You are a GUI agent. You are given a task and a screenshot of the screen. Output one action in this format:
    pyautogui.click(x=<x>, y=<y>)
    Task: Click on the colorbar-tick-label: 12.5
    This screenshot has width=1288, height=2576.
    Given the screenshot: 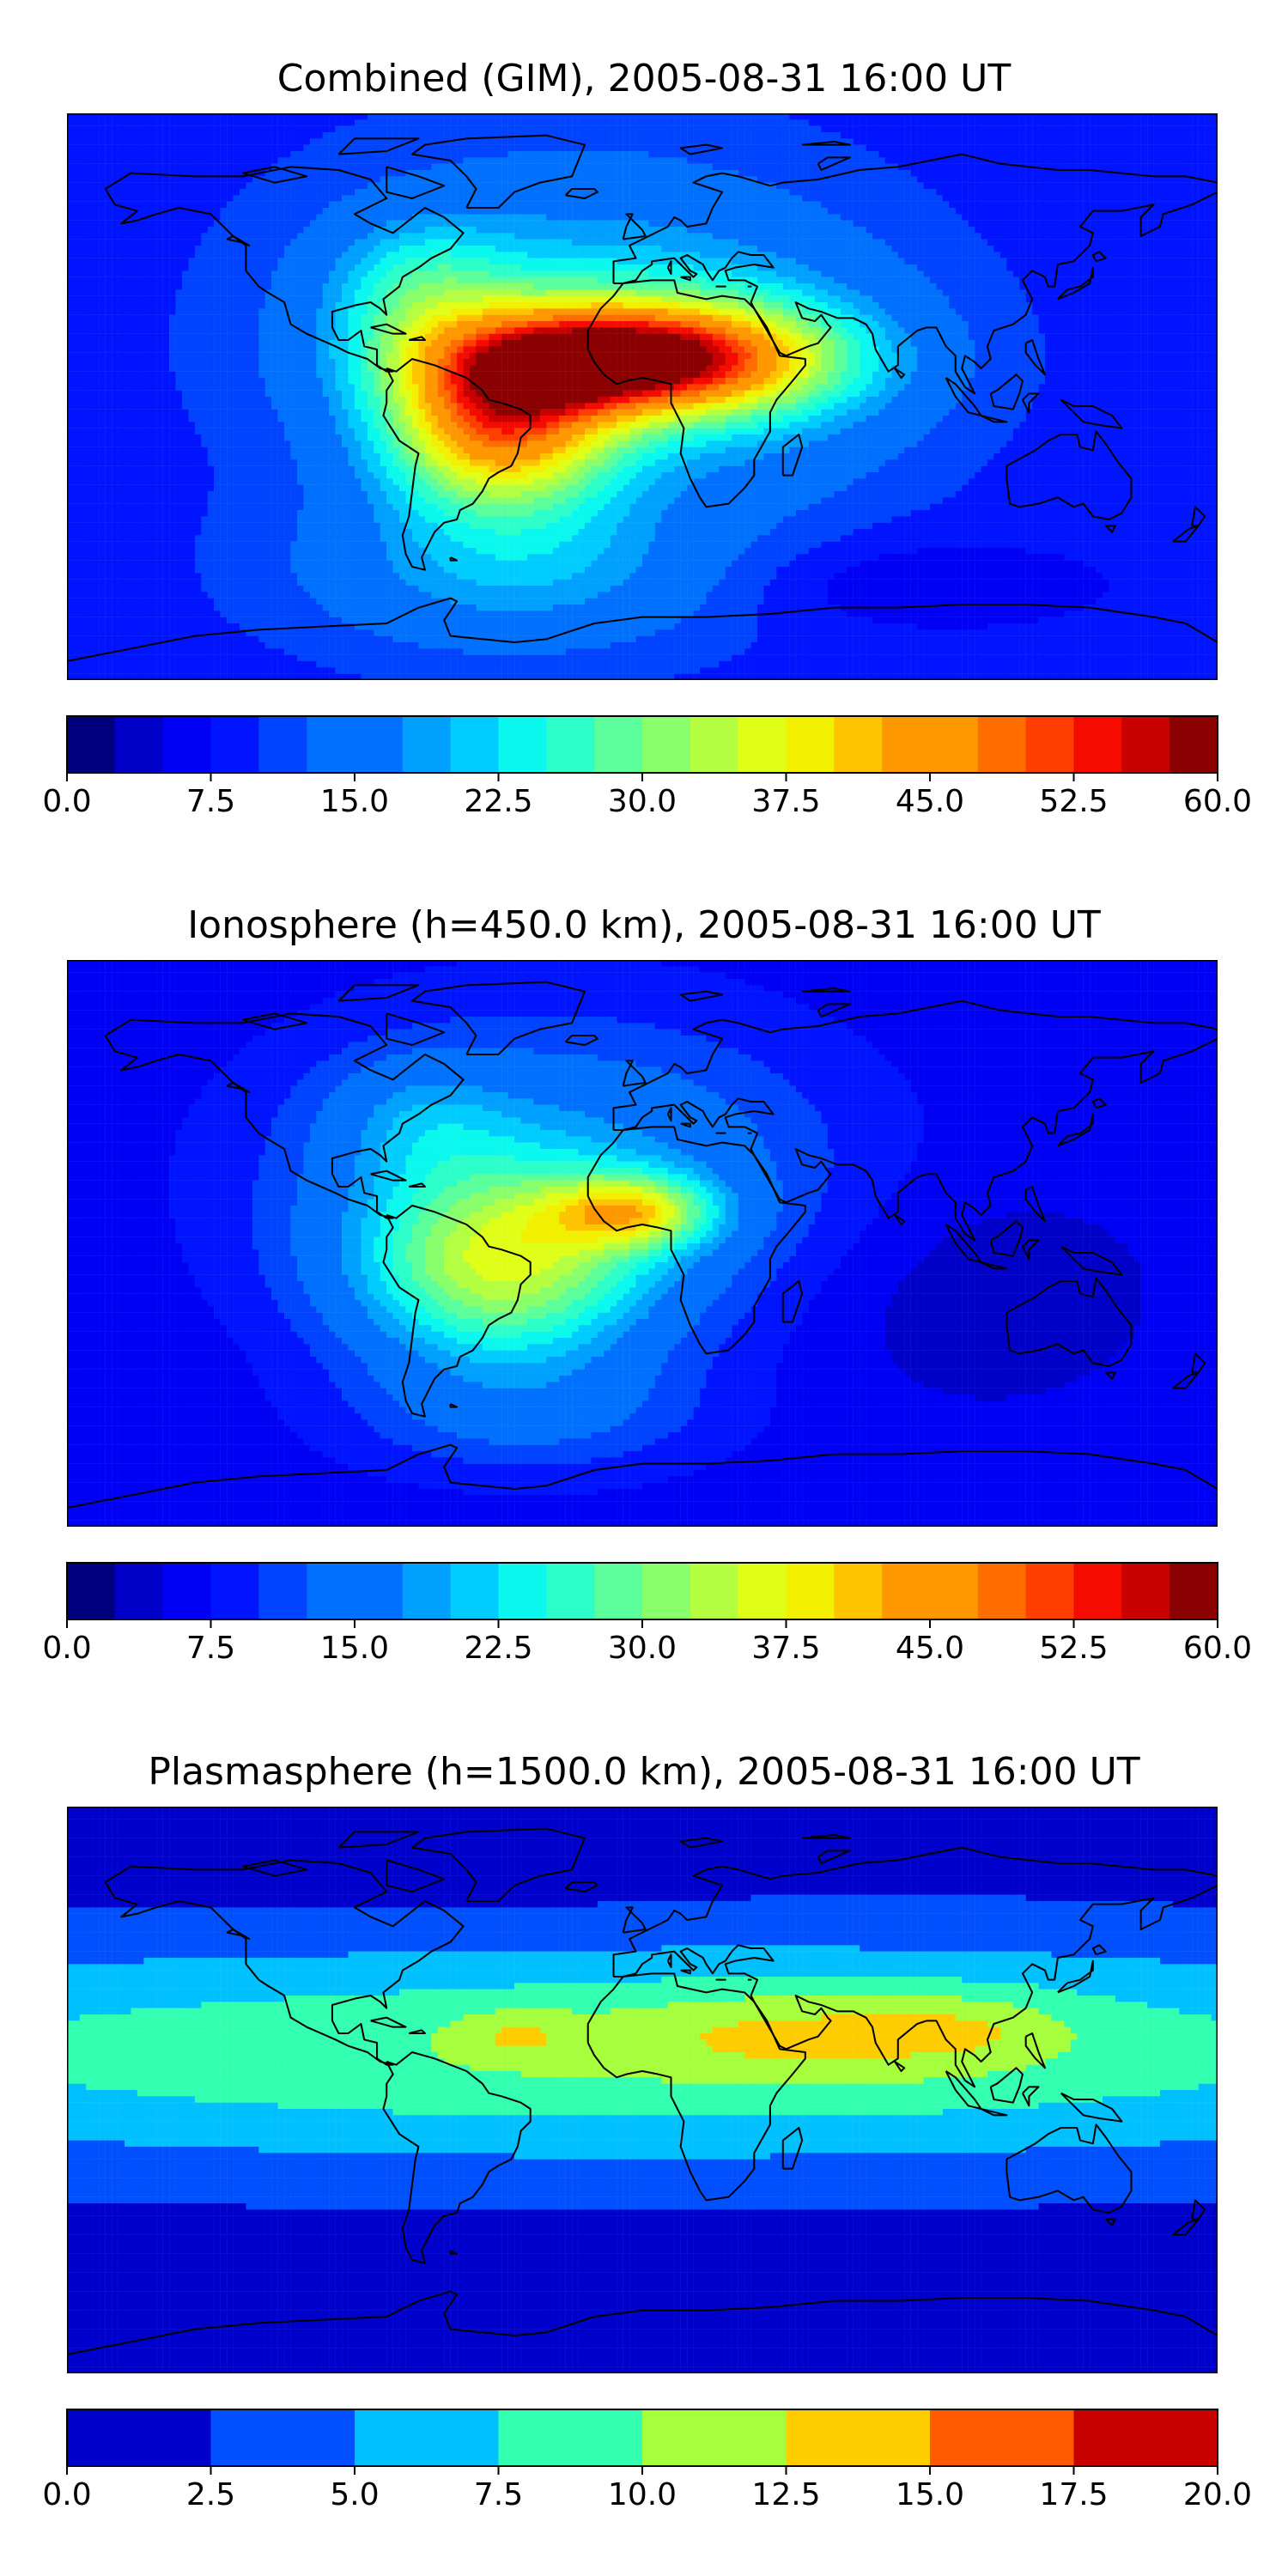 What is the action you would take?
    pyautogui.click(x=786, y=2495)
    